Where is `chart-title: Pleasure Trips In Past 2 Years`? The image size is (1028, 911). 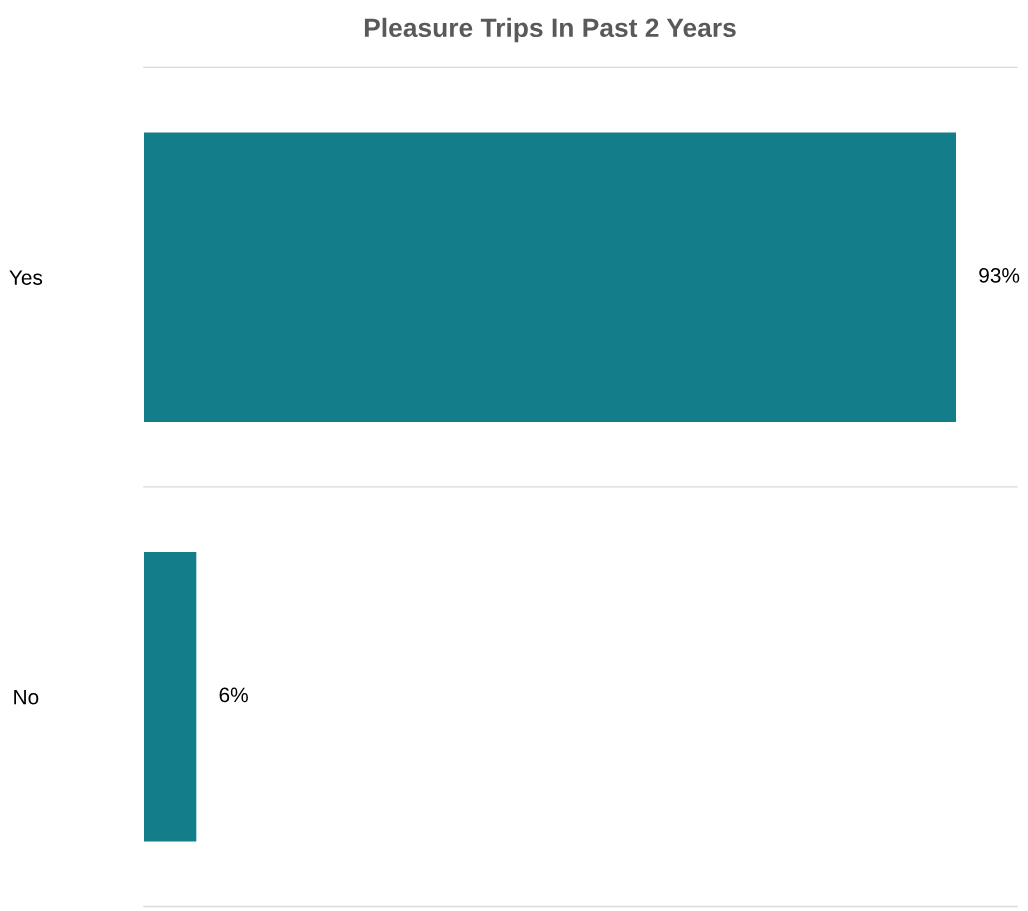 chart-title: Pleasure Trips In Past 2 Years is located at coordinates (550, 30).